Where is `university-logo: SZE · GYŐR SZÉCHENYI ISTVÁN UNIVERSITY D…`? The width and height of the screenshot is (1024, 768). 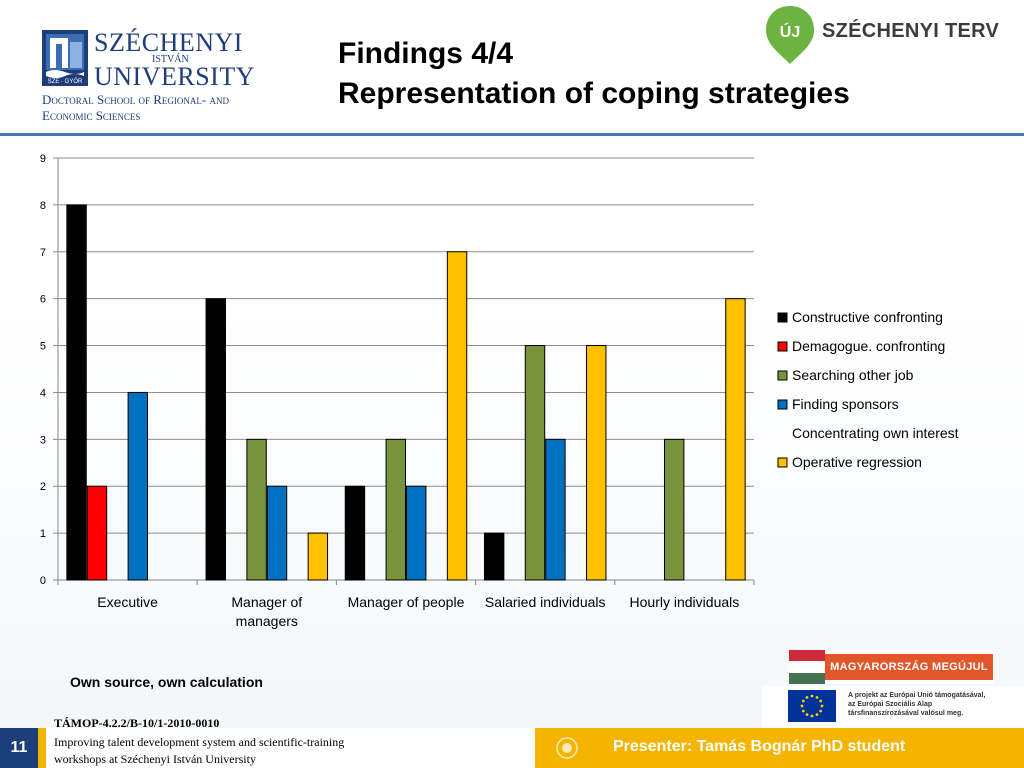 university-logo: SZE · GYŐR SZÉCHENYI ISTVÁN UNIVERSITY D… is located at coordinates (167, 76).